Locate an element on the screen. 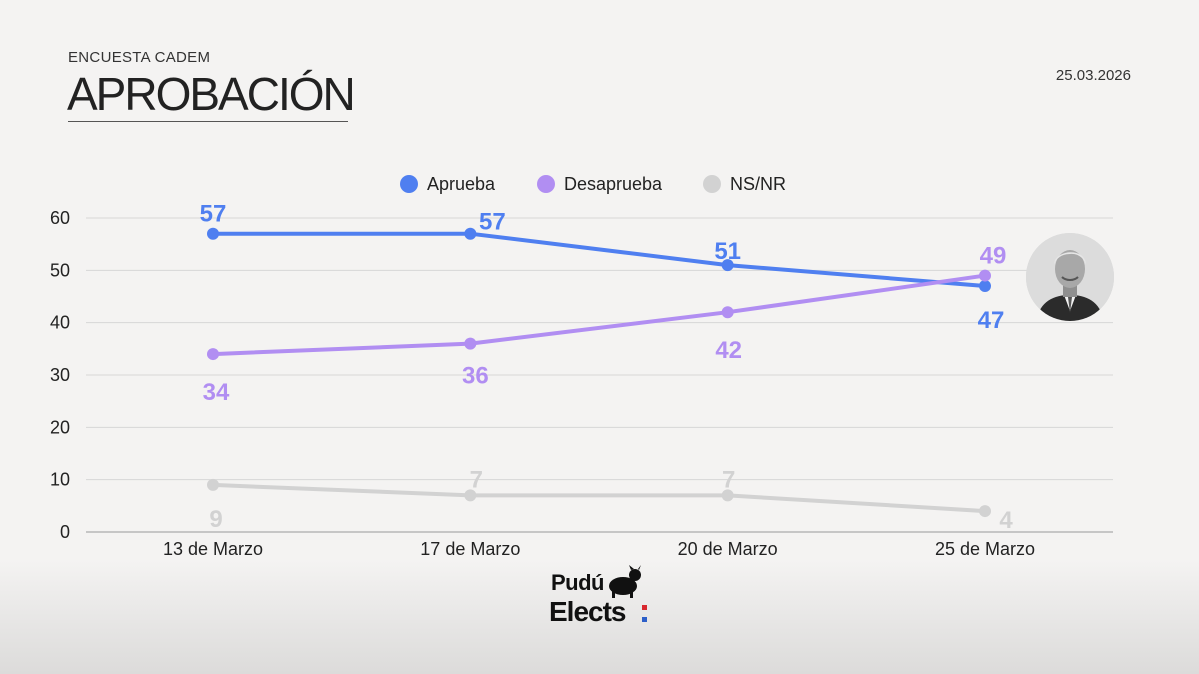  logo-text-pudu: Pudú is located at coordinates (578, 582).